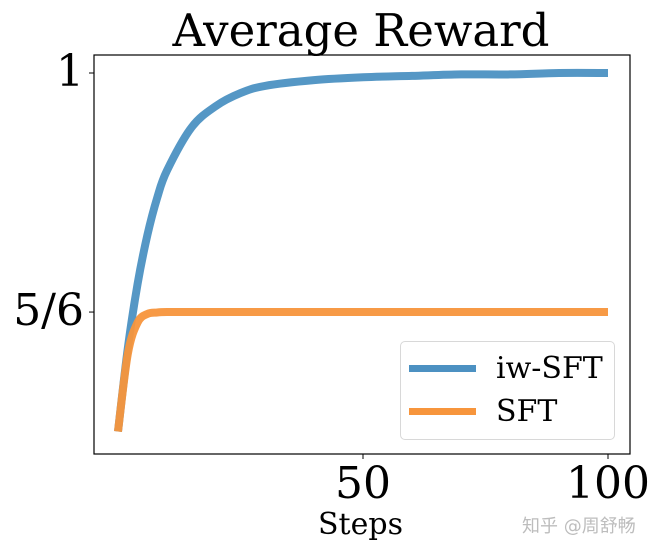  What do you see at coordinates (549, 368) in the screenshot?
I see `legend-label-iw-sft: iw-SFT` at bounding box center [549, 368].